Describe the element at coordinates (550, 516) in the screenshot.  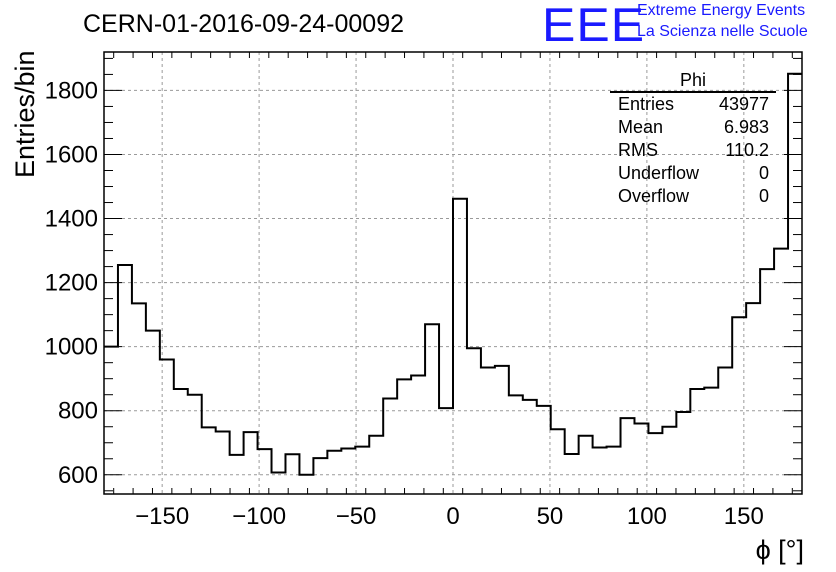
I see `x-tick-label: 50` at that location.